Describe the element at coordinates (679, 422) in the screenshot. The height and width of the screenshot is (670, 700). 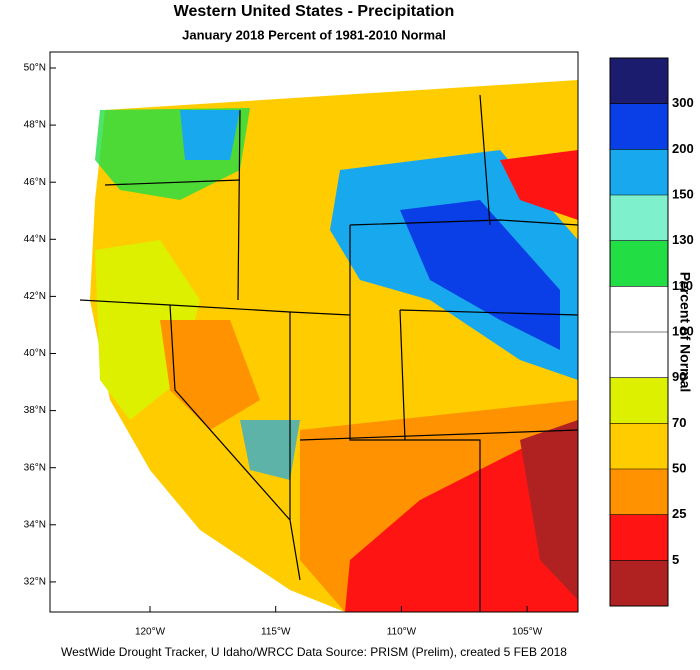
I see `colorbar-label: 70` at that location.